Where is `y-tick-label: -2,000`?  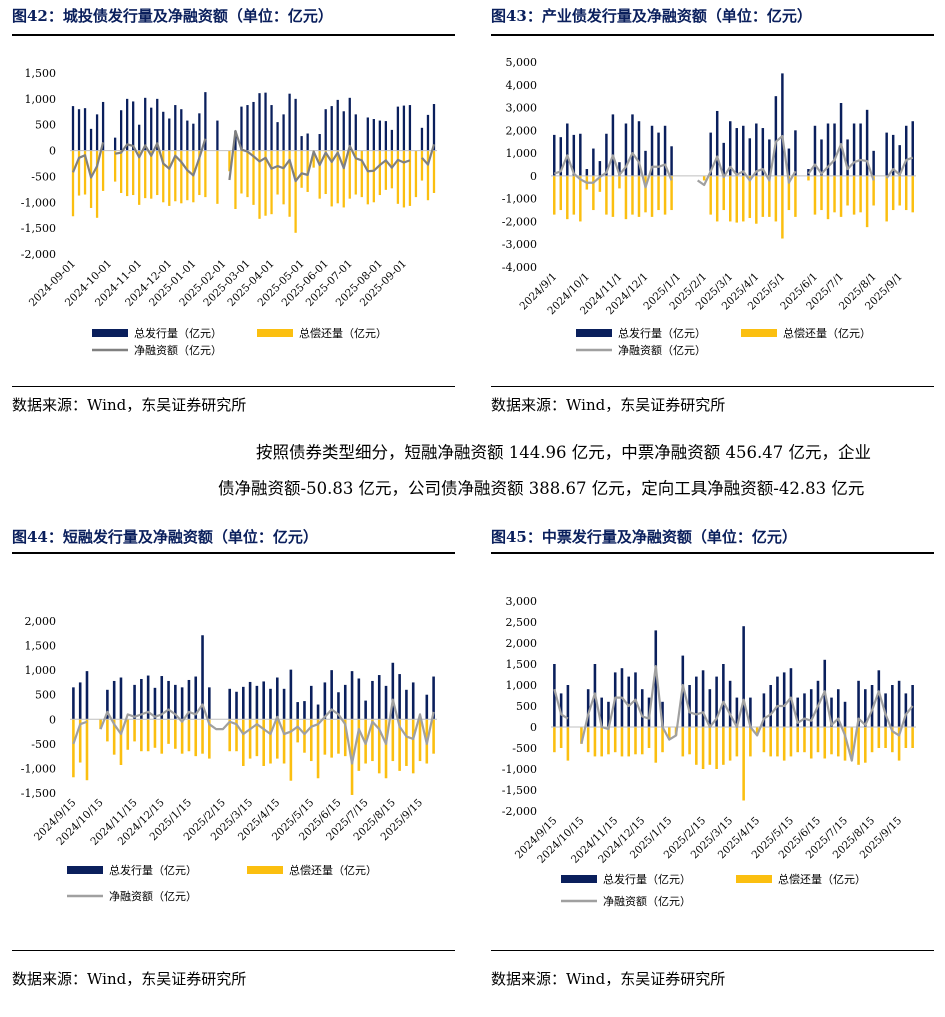 y-tick-label: -2,000 is located at coordinates (519, 811).